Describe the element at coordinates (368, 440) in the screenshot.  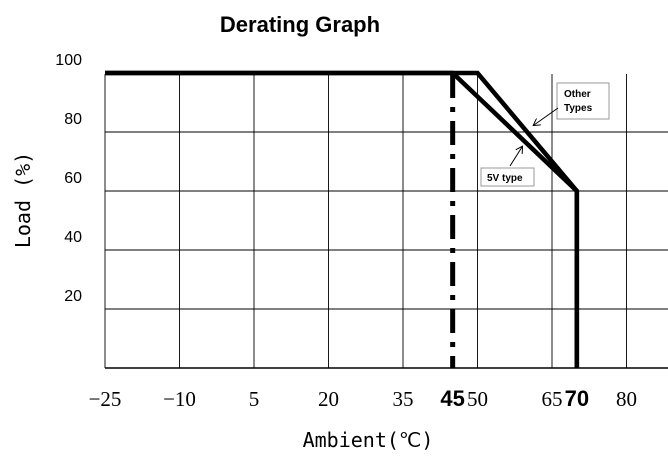
I see `x-axis-label: Ambient(℃)` at that location.